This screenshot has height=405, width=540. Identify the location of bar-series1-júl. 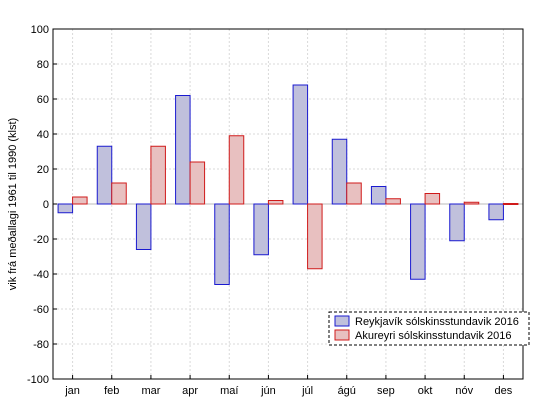
(300, 144).